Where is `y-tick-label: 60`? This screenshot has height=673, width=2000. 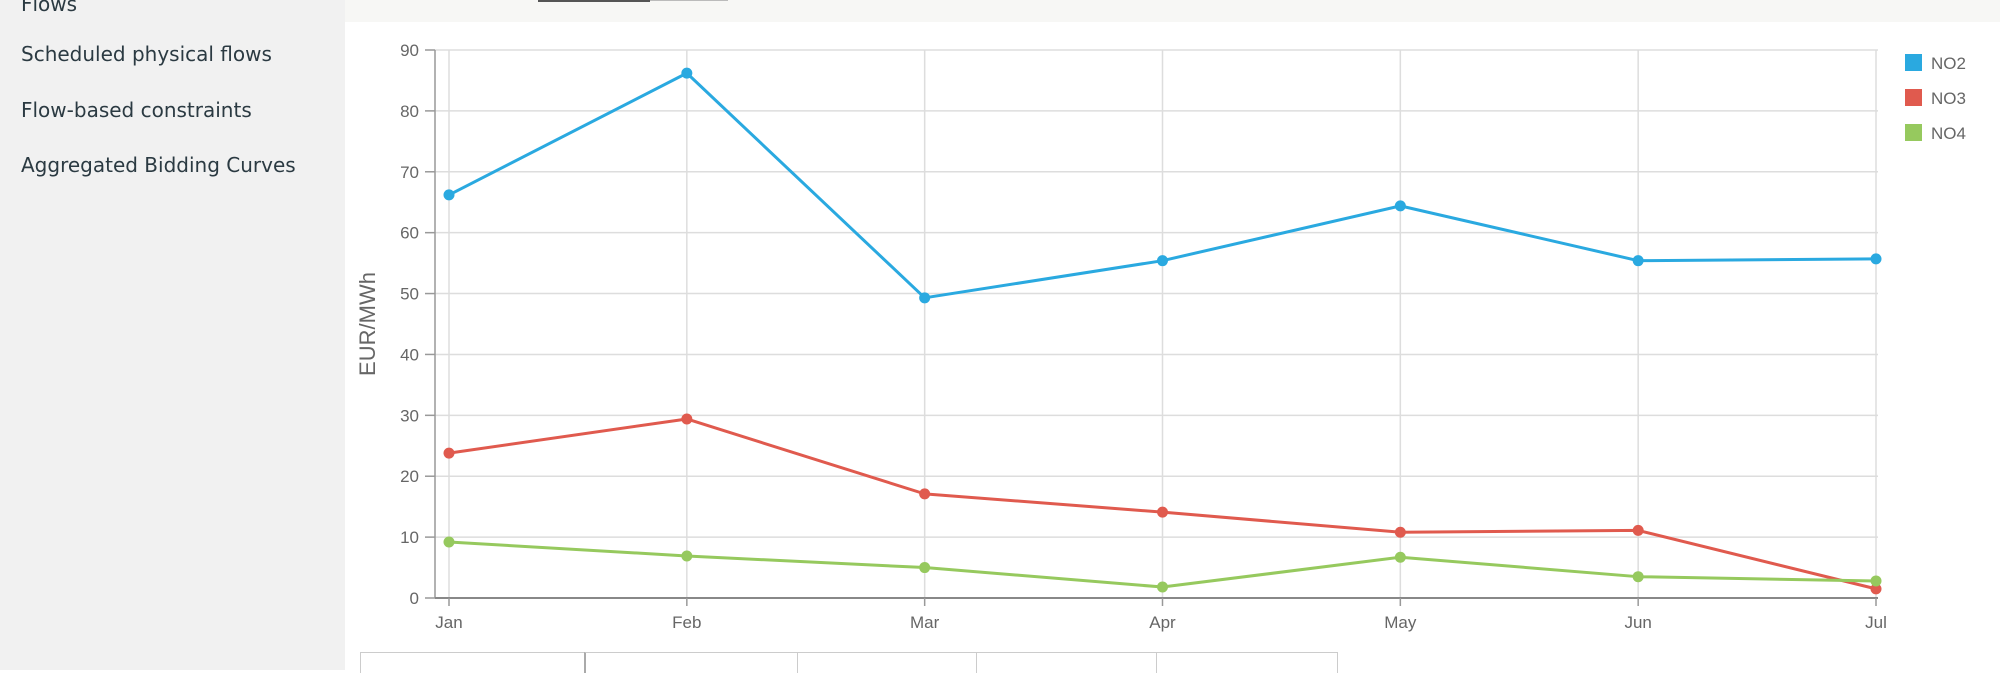 y-tick-label: 60 is located at coordinates (409, 233).